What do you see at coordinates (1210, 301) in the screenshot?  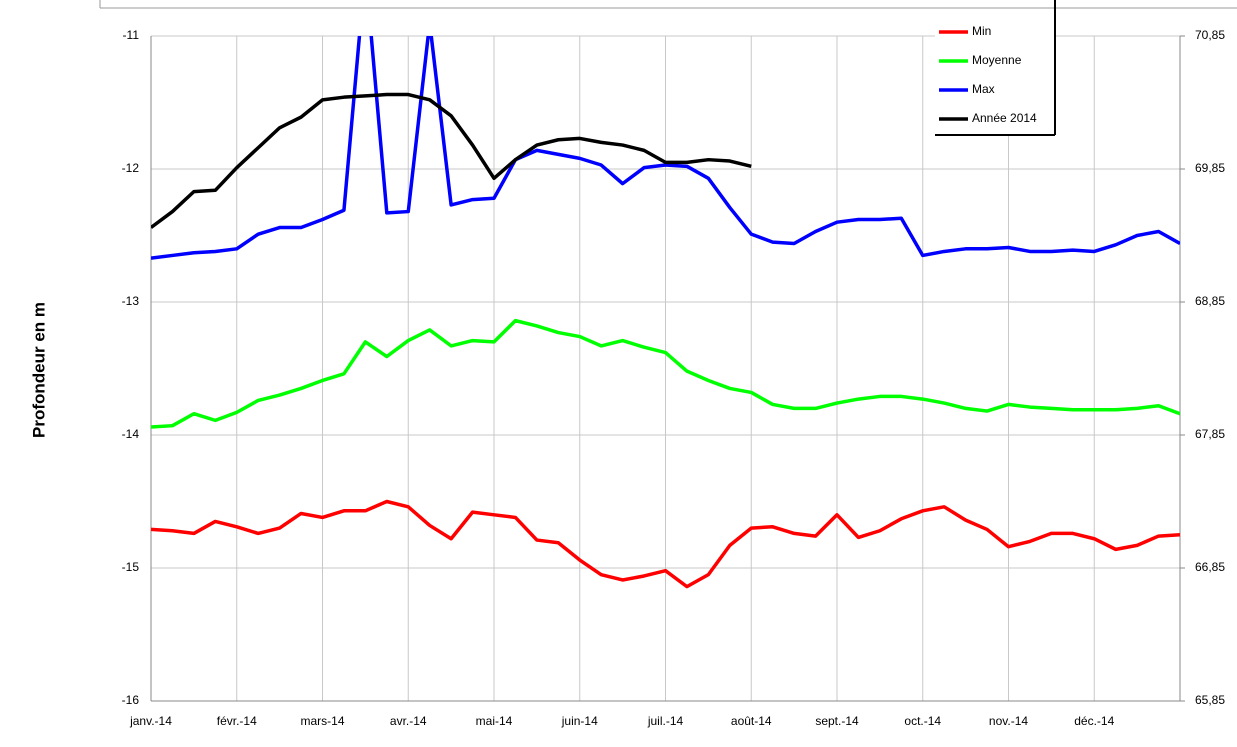 I see `y2-tick-label: 68,85` at bounding box center [1210, 301].